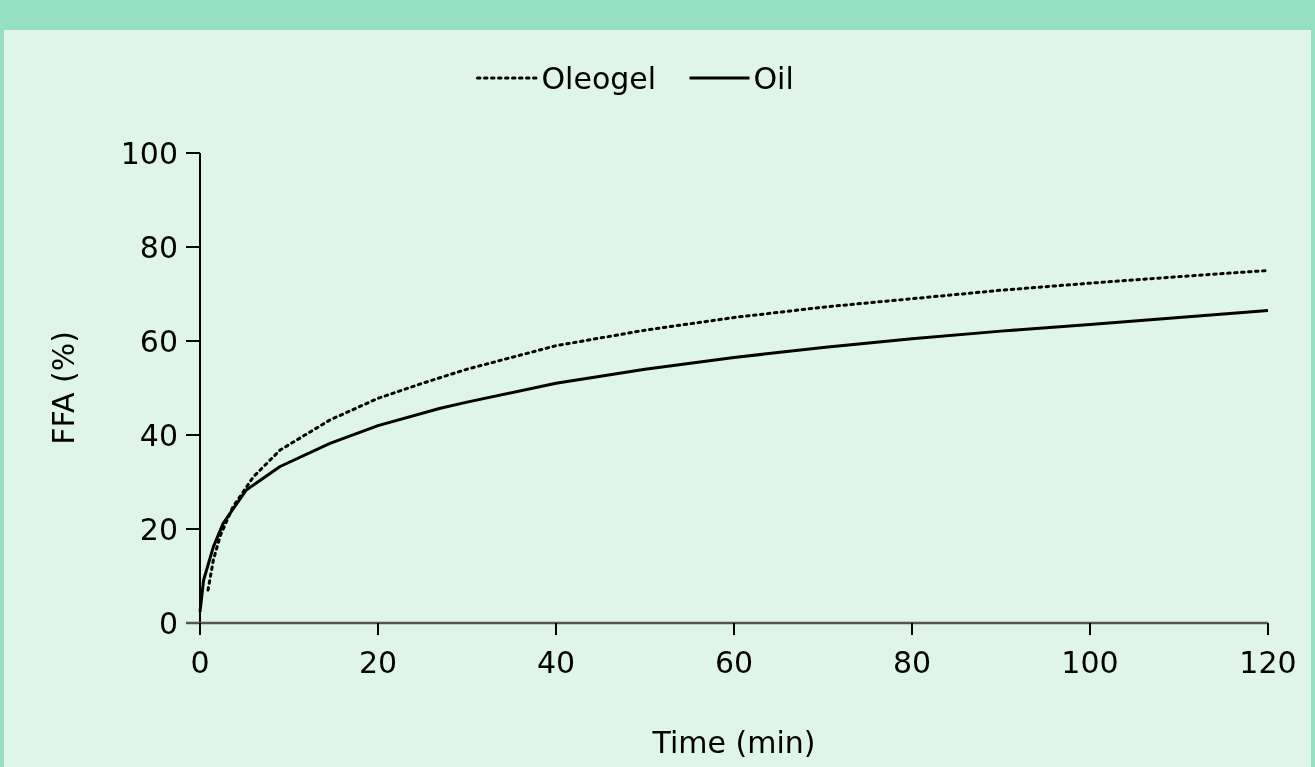 The width and height of the screenshot is (1315, 767). I want to click on legend-label: Oil, so click(773, 78).